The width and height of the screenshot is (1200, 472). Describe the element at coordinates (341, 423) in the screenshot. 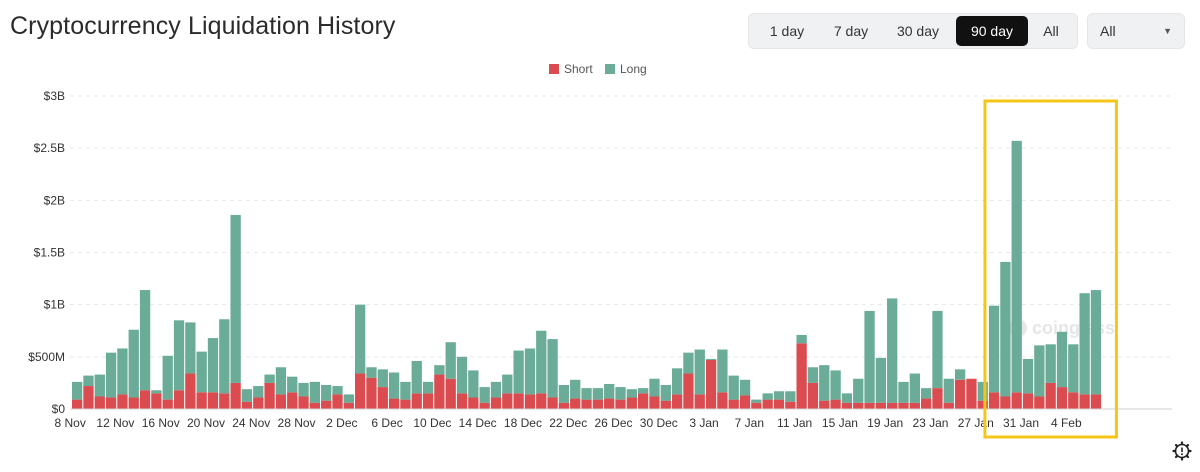

I see `x-tick-label: 2 Dec` at that location.